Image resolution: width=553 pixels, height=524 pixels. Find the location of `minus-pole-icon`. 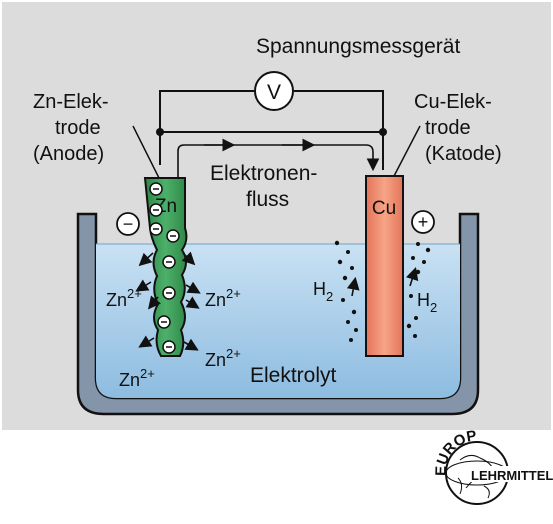

minus-pole-icon is located at coordinates (128, 224).